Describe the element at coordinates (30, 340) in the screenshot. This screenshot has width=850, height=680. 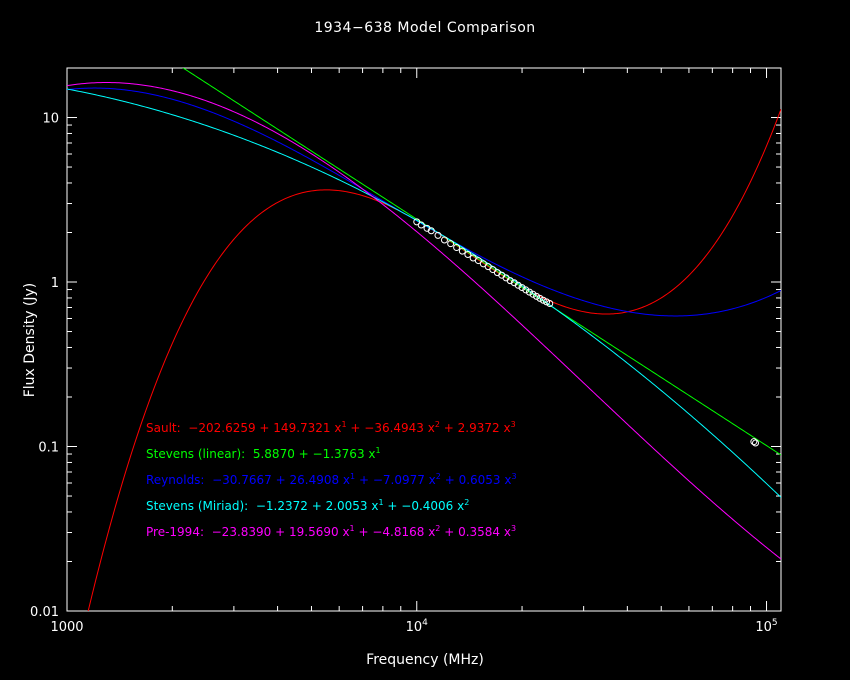
I see `y-axis-label: Flux Density (Jy)` at that location.